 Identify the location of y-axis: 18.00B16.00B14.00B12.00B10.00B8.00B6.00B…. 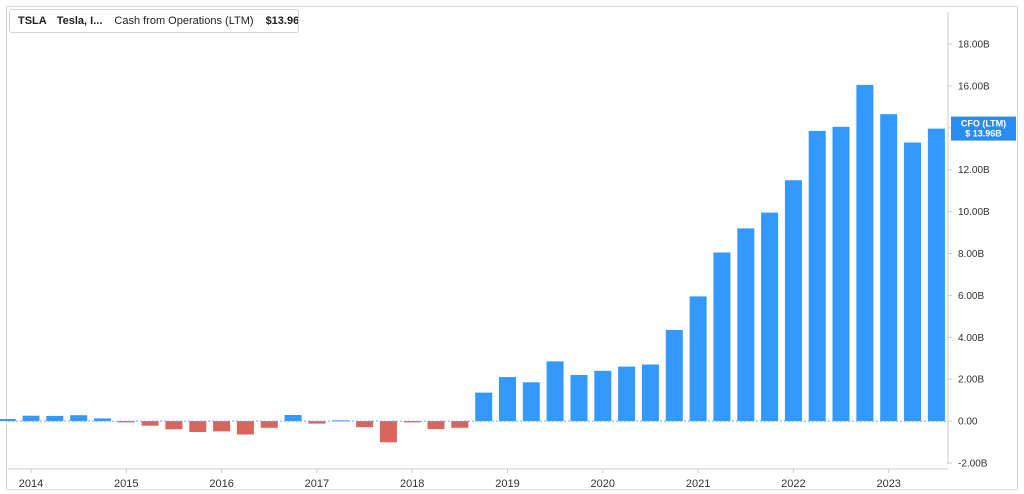
(968, 241).